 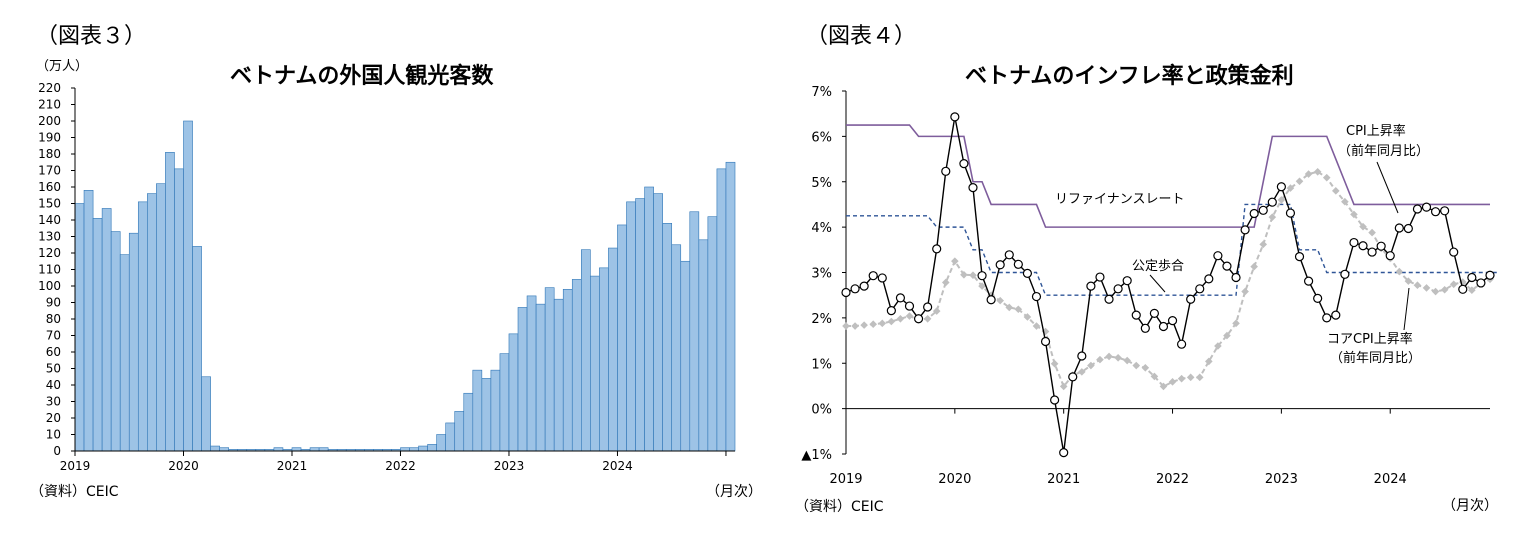 What do you see at coordinates (1168, 176) in the screenshot?
I see `series-refinance-rate` at bounding box center [1168, 176].